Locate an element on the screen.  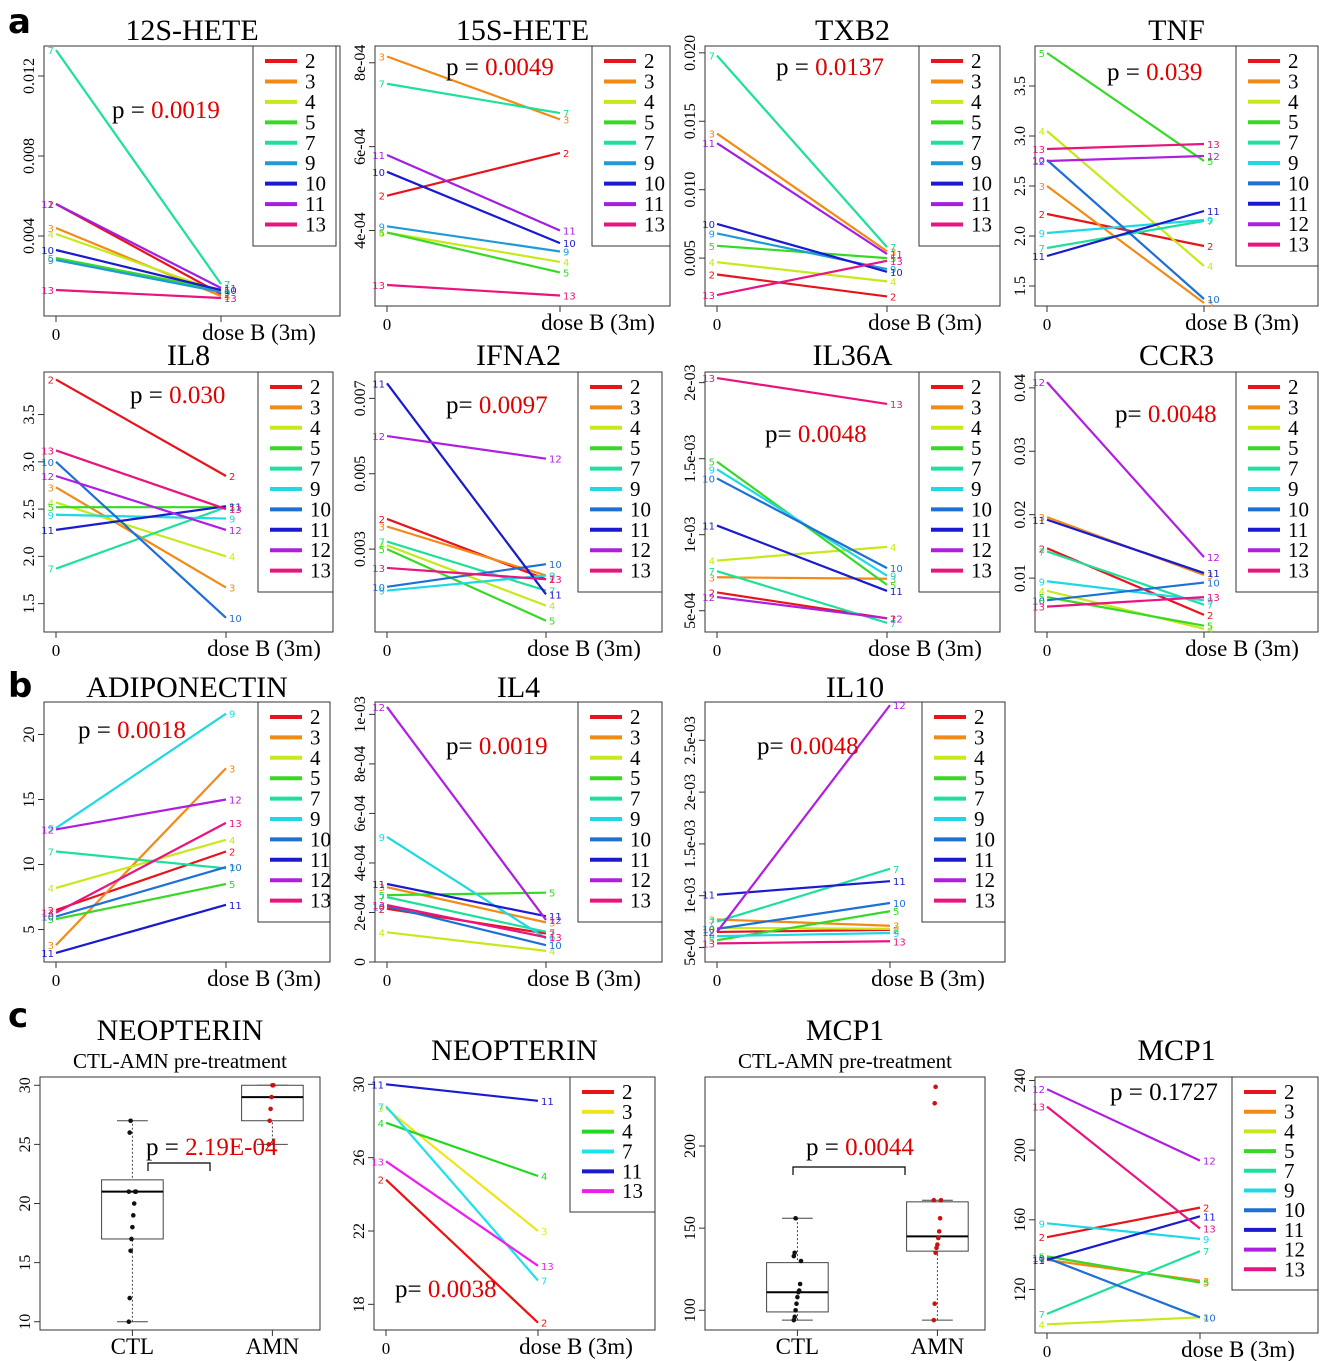
ccr3-ytick-label: 0.04 is located at coordinates (1020, 388).